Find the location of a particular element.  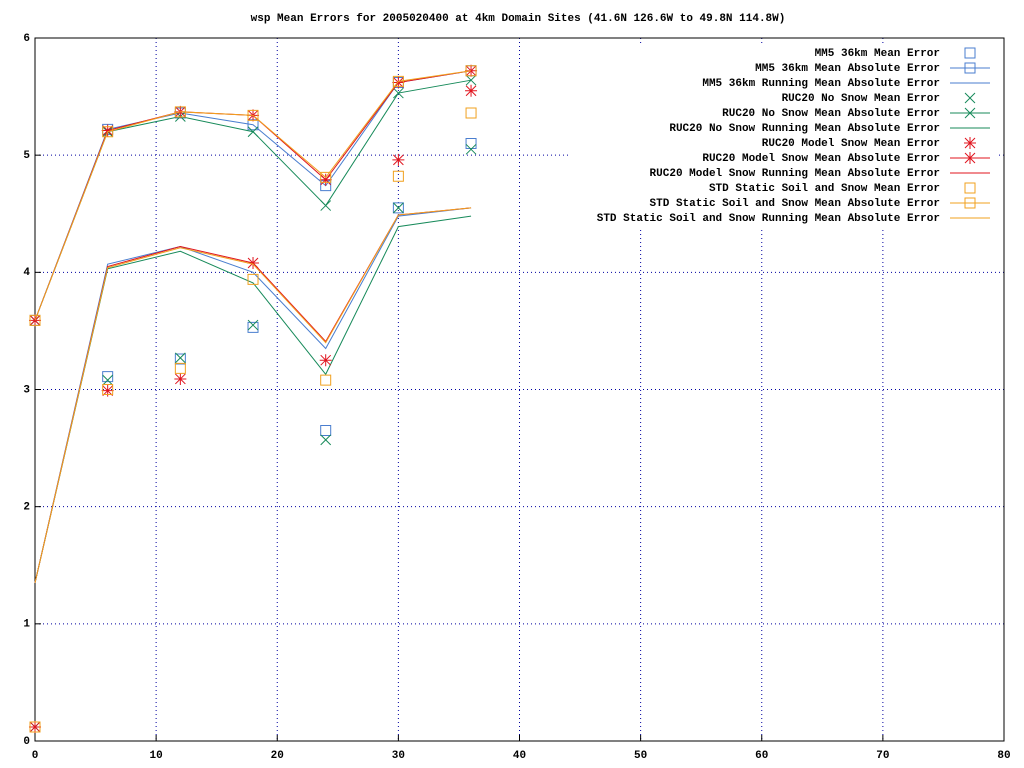

legend-label: STD Static Soil and Snow Mean Error is located at coordinates (824, 189).